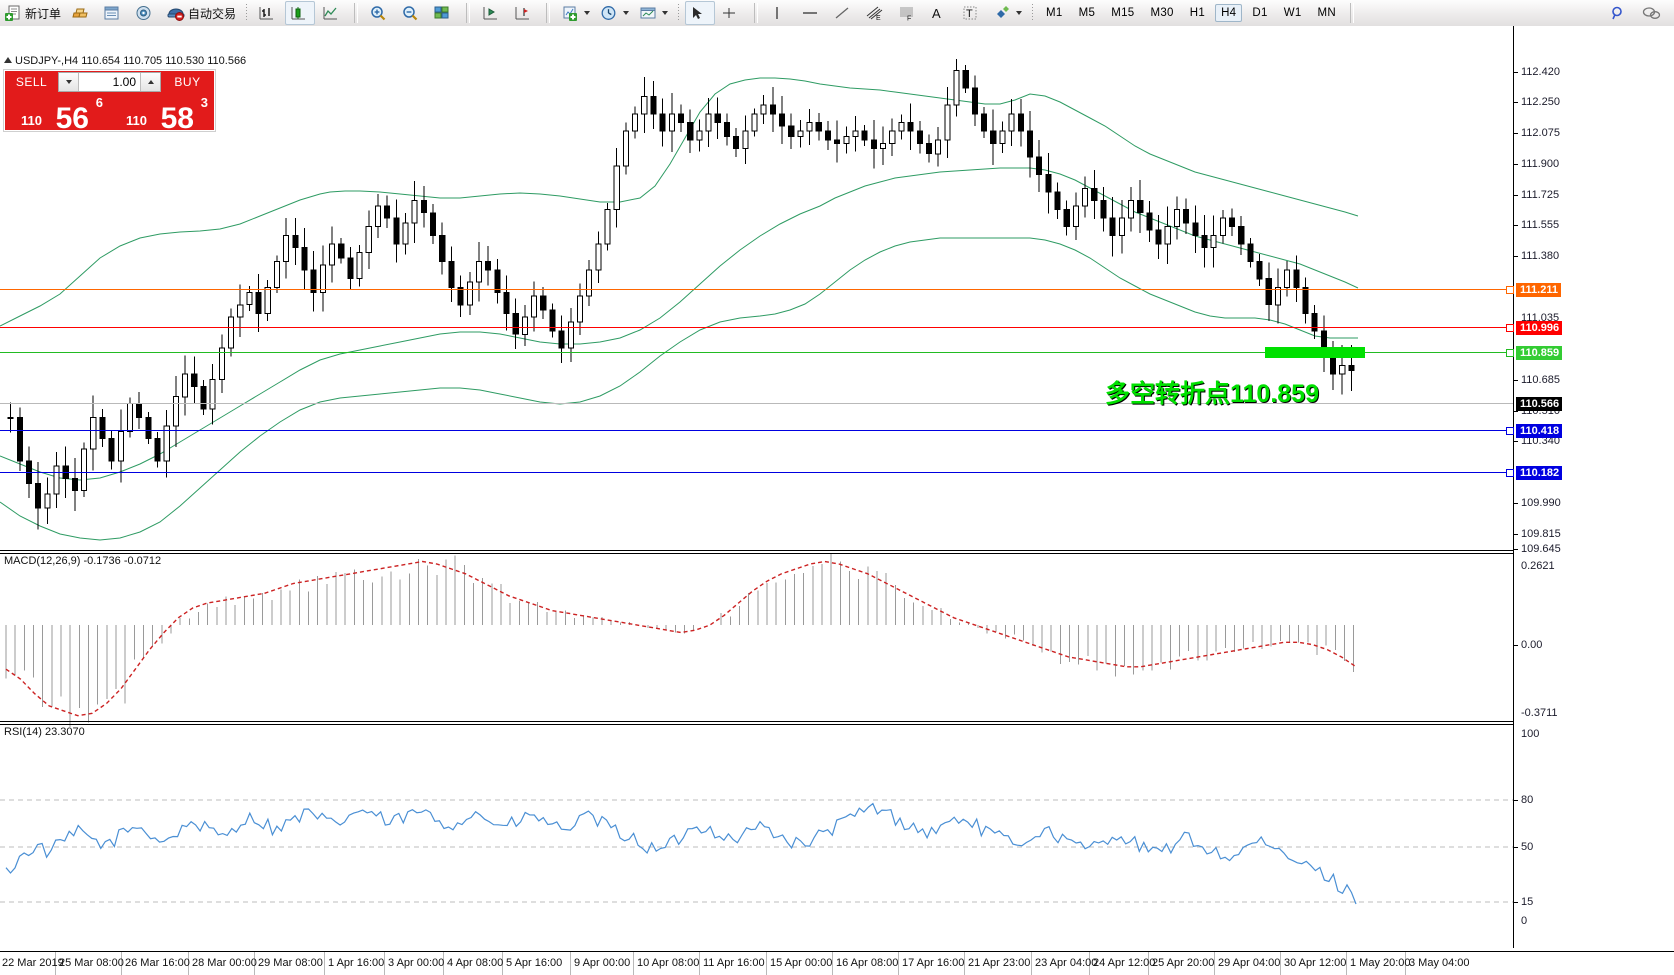 The height and width of the screenshot is (975, 1674). What do you see at coordinates (700, 13) in the screenshot?
I see `cursor-tool-button` at bounding box center [700, 13].